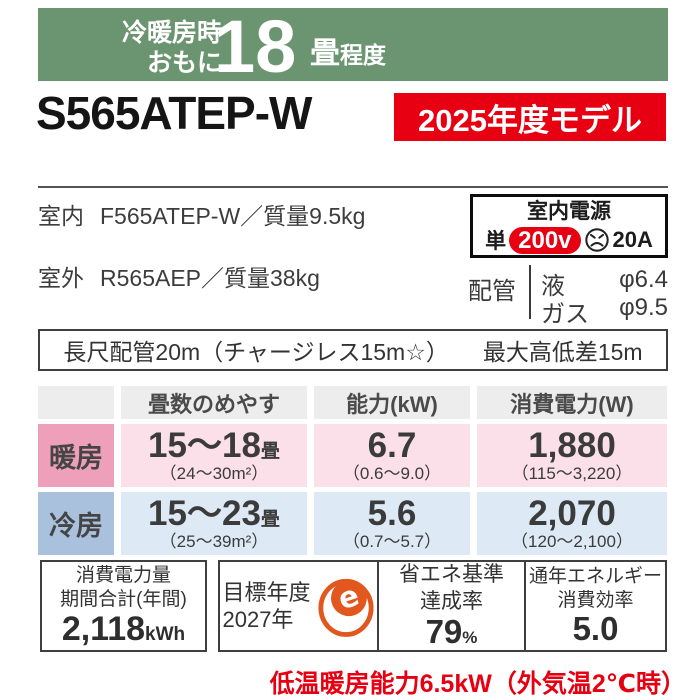 The image size is (700, 700). What do you see at coordinates (553, 286) in the screenshot?
I see `piping-liquid-name: 液` at bounding box center [553, 286].